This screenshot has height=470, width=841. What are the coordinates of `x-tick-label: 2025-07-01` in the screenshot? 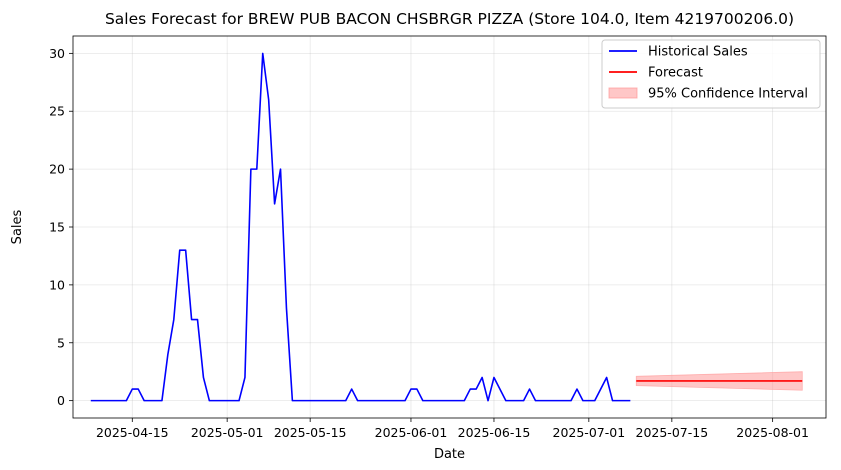 It's located at (589, 432).